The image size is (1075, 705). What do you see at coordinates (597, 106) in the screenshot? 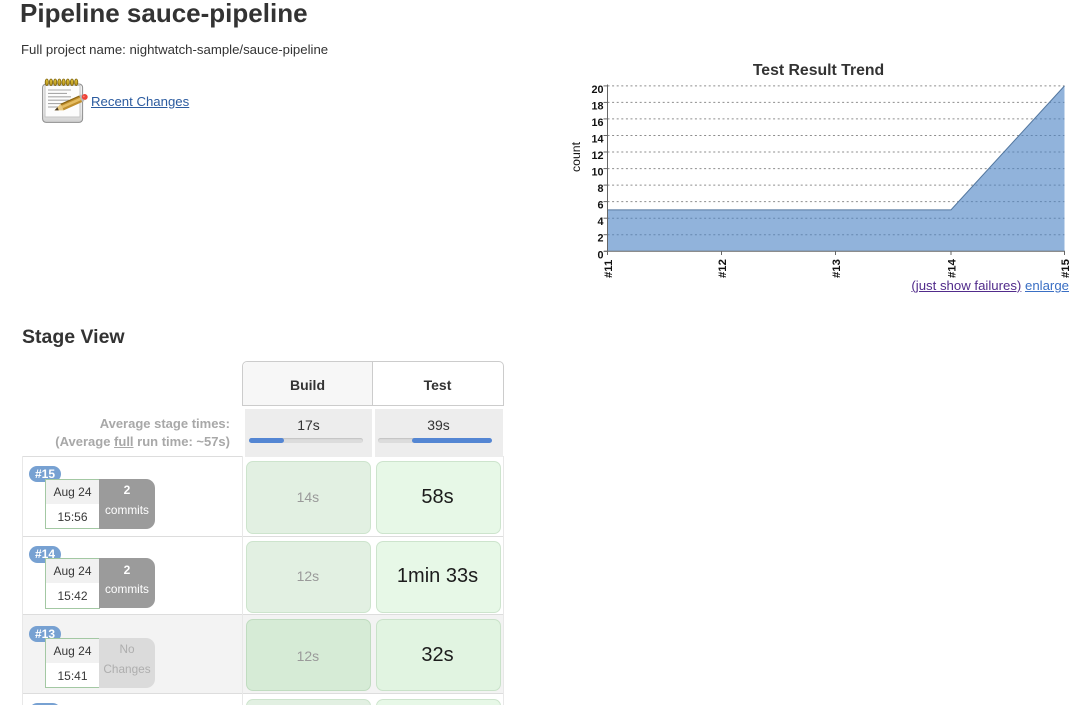
I see `svg-text: 18` at bounding box center [597, 106].